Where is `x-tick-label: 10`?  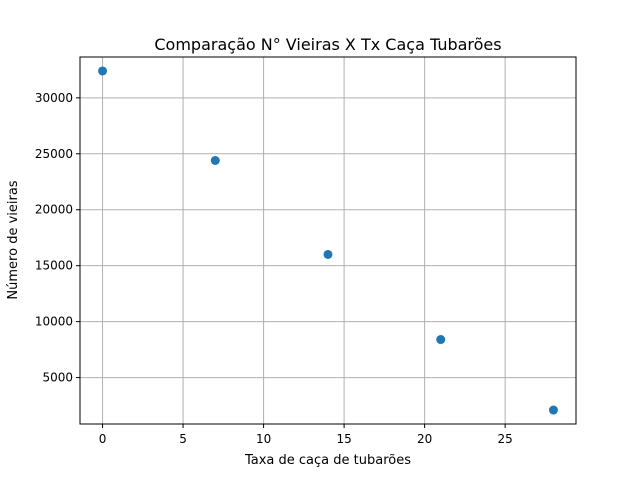
x-tick-label: 10 is located at coordinates (263, 439).